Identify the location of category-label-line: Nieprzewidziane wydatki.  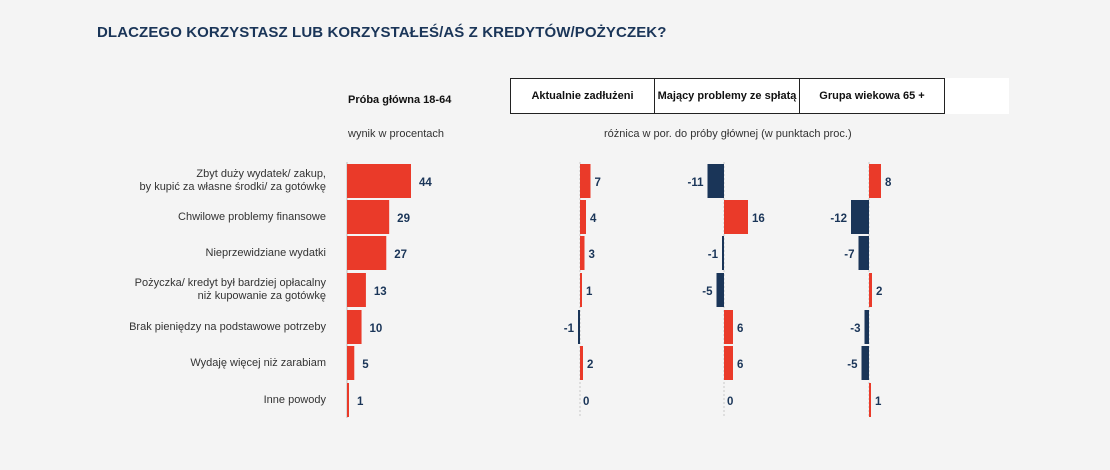
(265, 252).